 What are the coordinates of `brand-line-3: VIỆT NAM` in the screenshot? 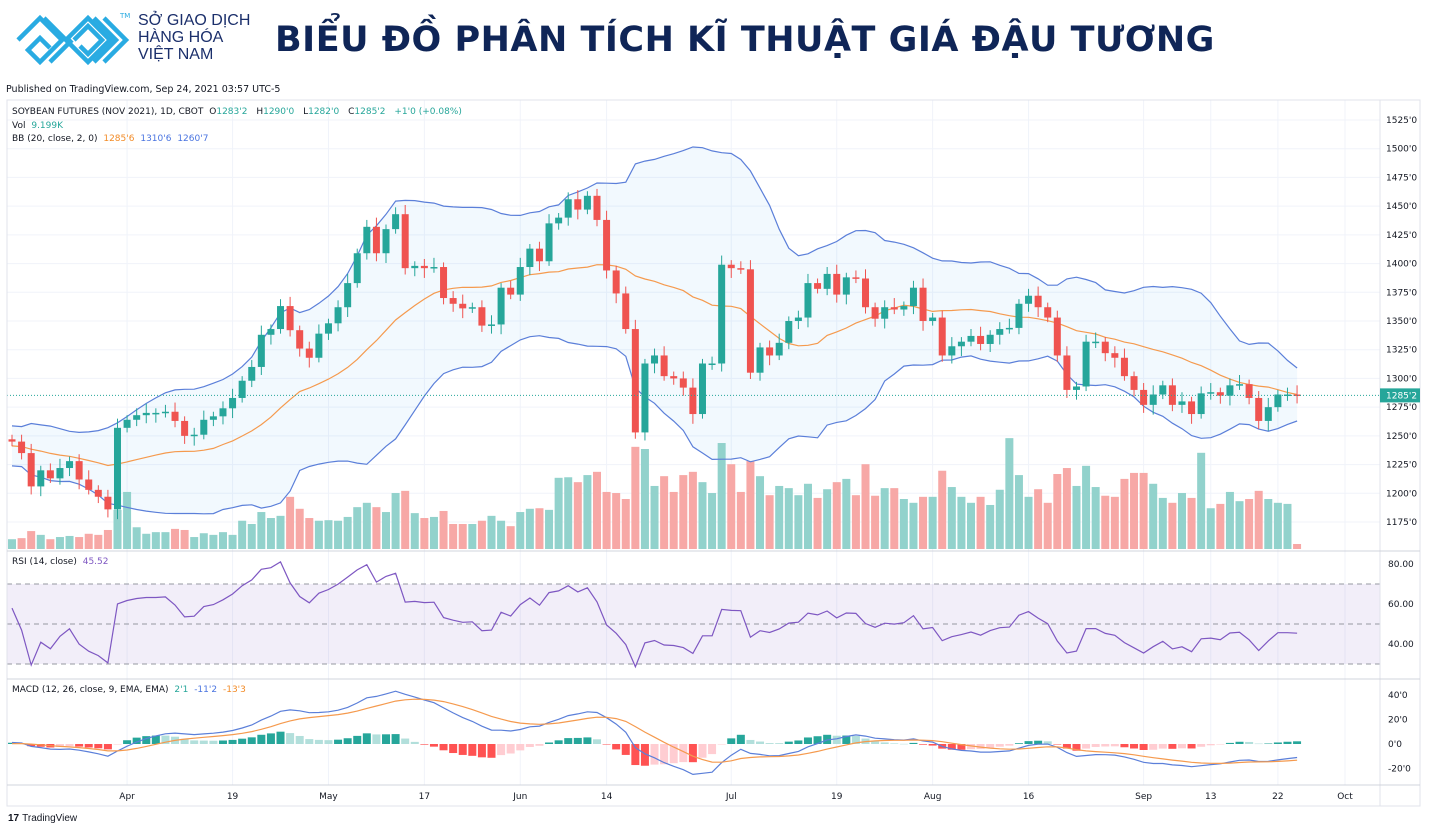 It's located at (176, 54).